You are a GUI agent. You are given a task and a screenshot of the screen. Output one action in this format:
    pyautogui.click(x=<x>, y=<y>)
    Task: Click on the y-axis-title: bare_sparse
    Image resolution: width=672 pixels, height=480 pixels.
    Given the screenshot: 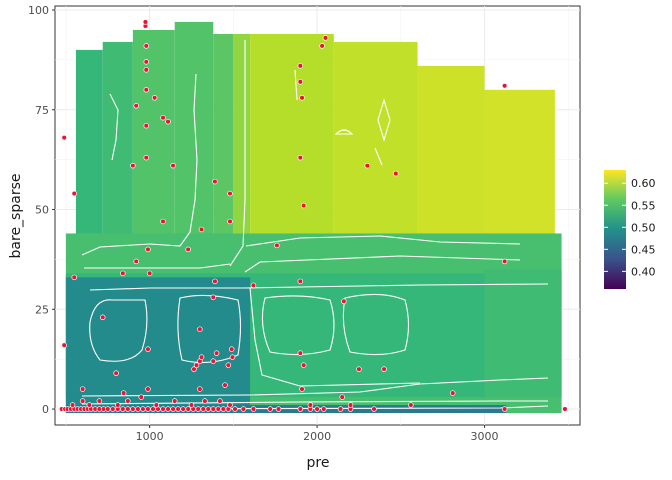 What is the action you would take?
    pyautogui.click(x=16, y=216)
    